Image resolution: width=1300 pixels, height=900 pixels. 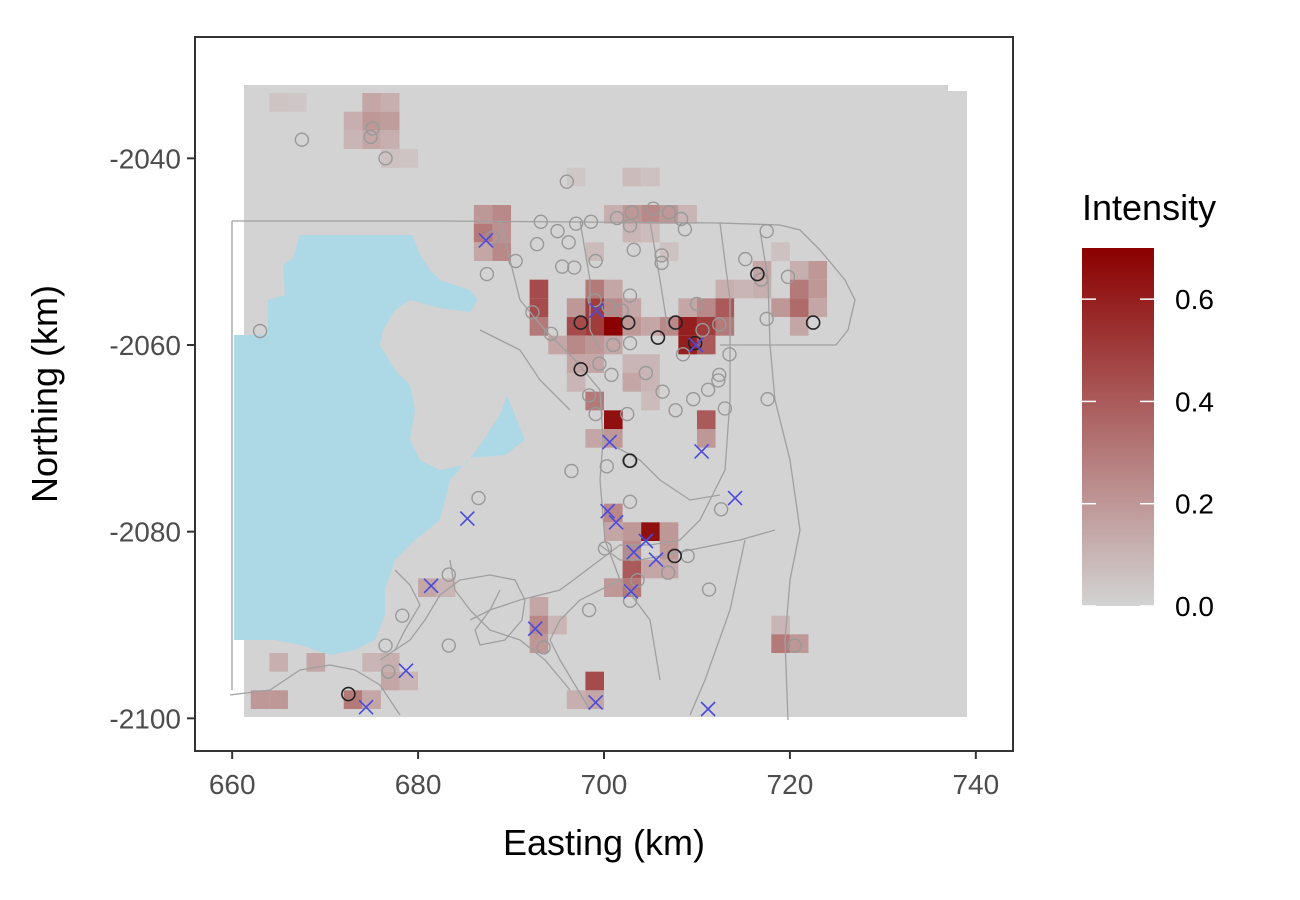 I want to click on x-tick-label: 700, so click(x=604, y=784).